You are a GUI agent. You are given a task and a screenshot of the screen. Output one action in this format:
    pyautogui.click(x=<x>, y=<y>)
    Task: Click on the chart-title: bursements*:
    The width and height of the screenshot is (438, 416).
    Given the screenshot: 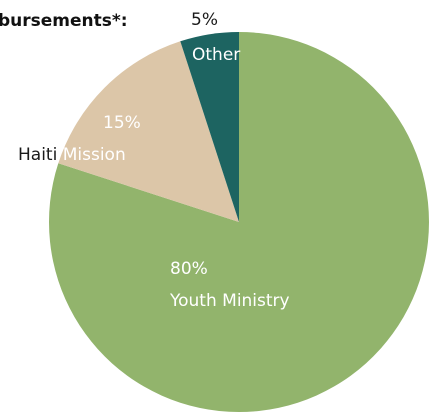 What is the action you would take?
    pyautogui.click(x=64, y=21)
    